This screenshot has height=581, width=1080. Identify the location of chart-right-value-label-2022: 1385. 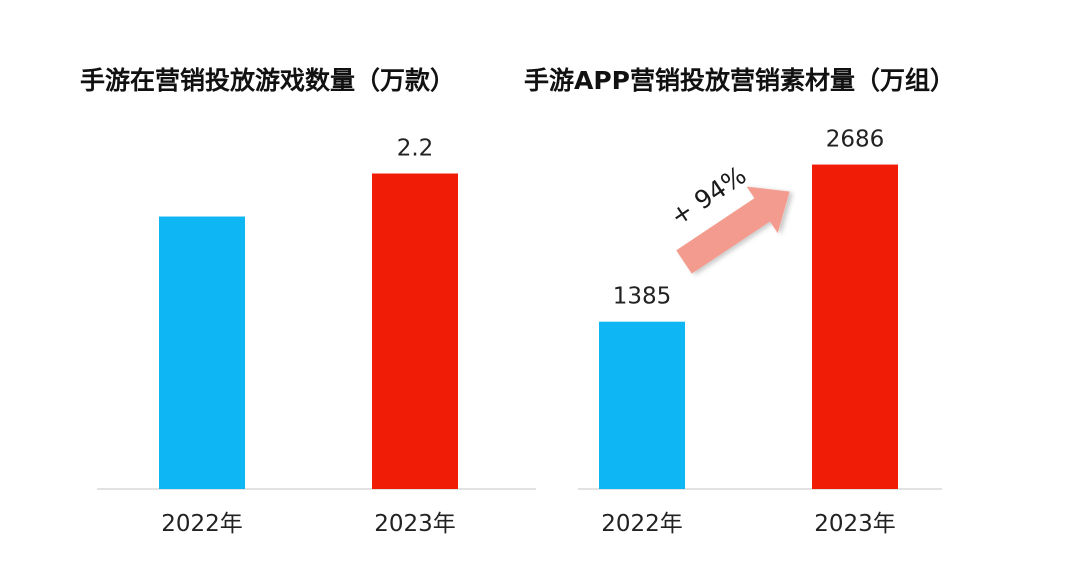
(642, 297).